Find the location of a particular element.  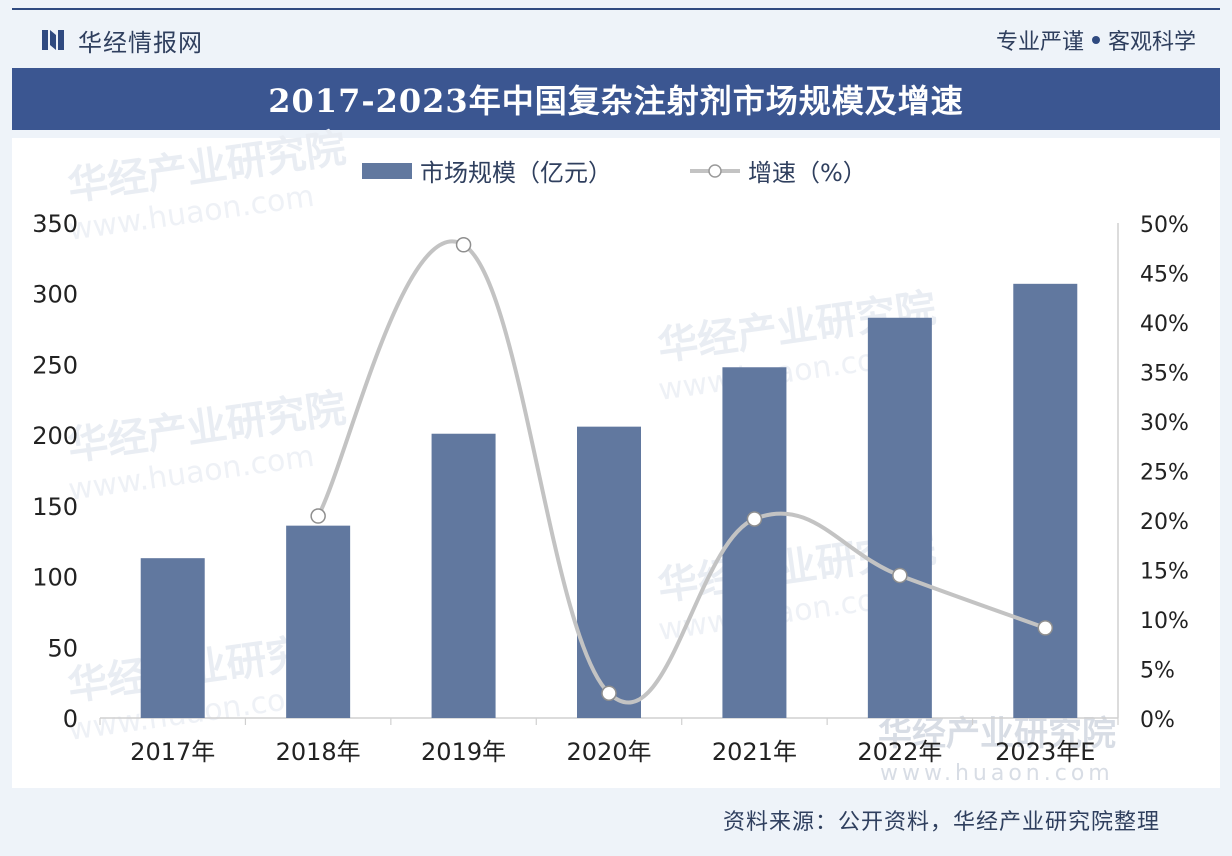

watermark-text: 华经产业研究院 is located at coordinates (997, 734).